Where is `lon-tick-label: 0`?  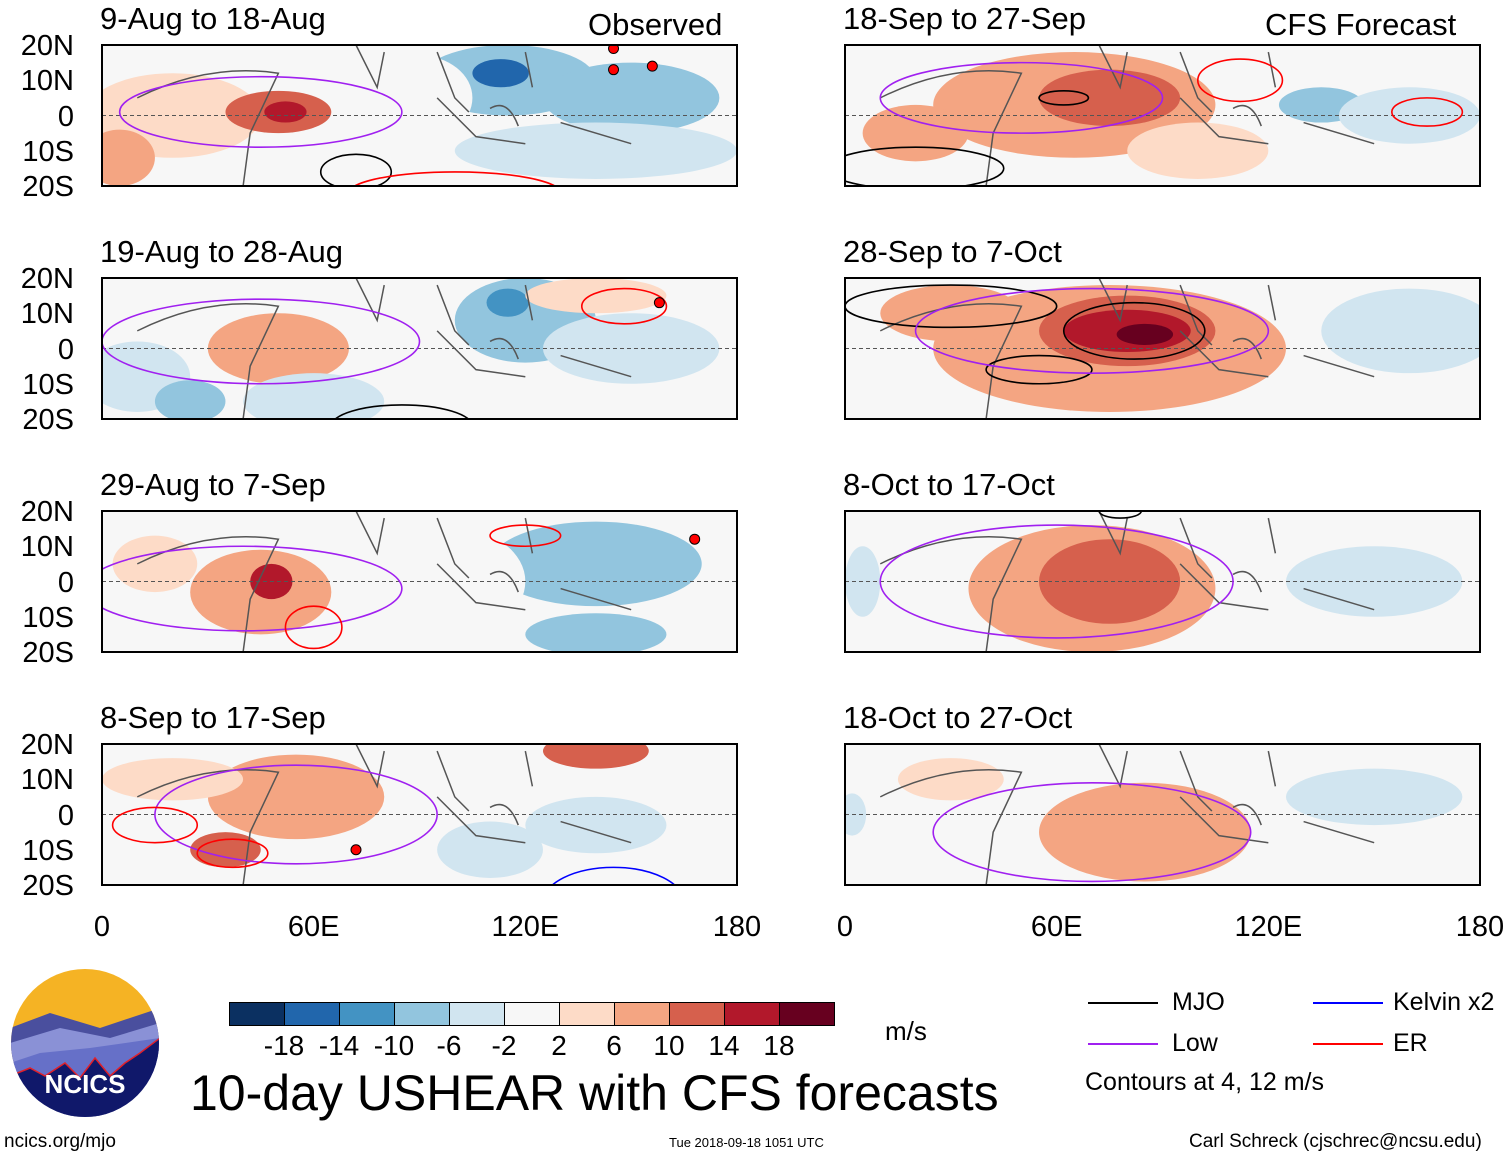 lon-tick-label: 0 is located at coordinates (102, 927).